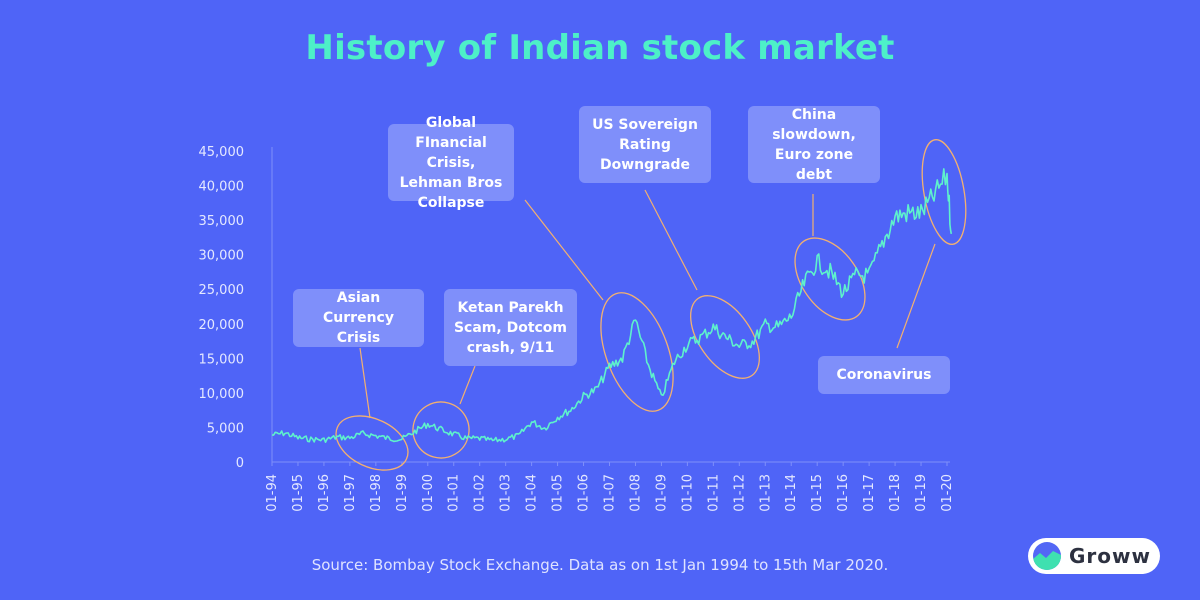  What do you see at coordinates (765, 493) in the screenshot?
I see `x-tick-label: 01-13` at bounding box center [765, 493].